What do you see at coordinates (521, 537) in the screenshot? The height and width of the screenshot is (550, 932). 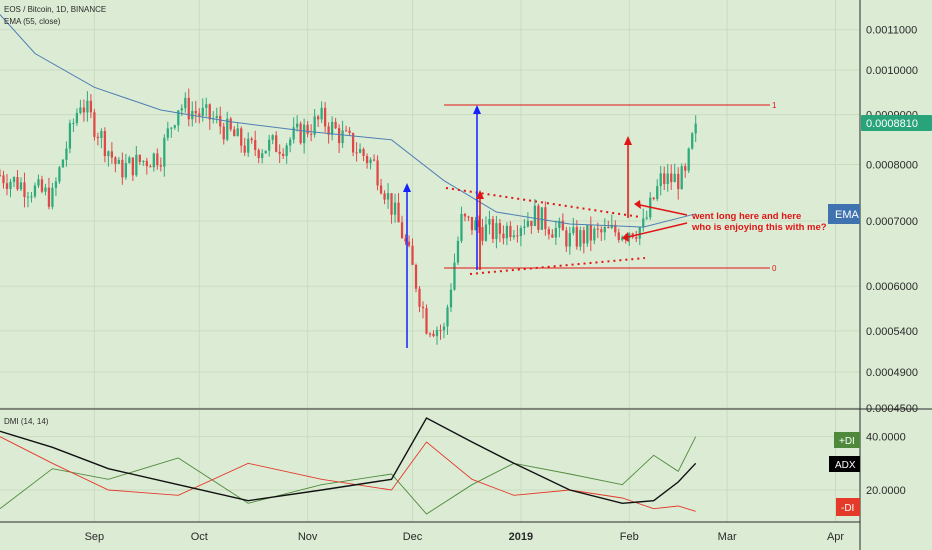 I see `time-tick-label: 2019` at bounding box center [521, 537].